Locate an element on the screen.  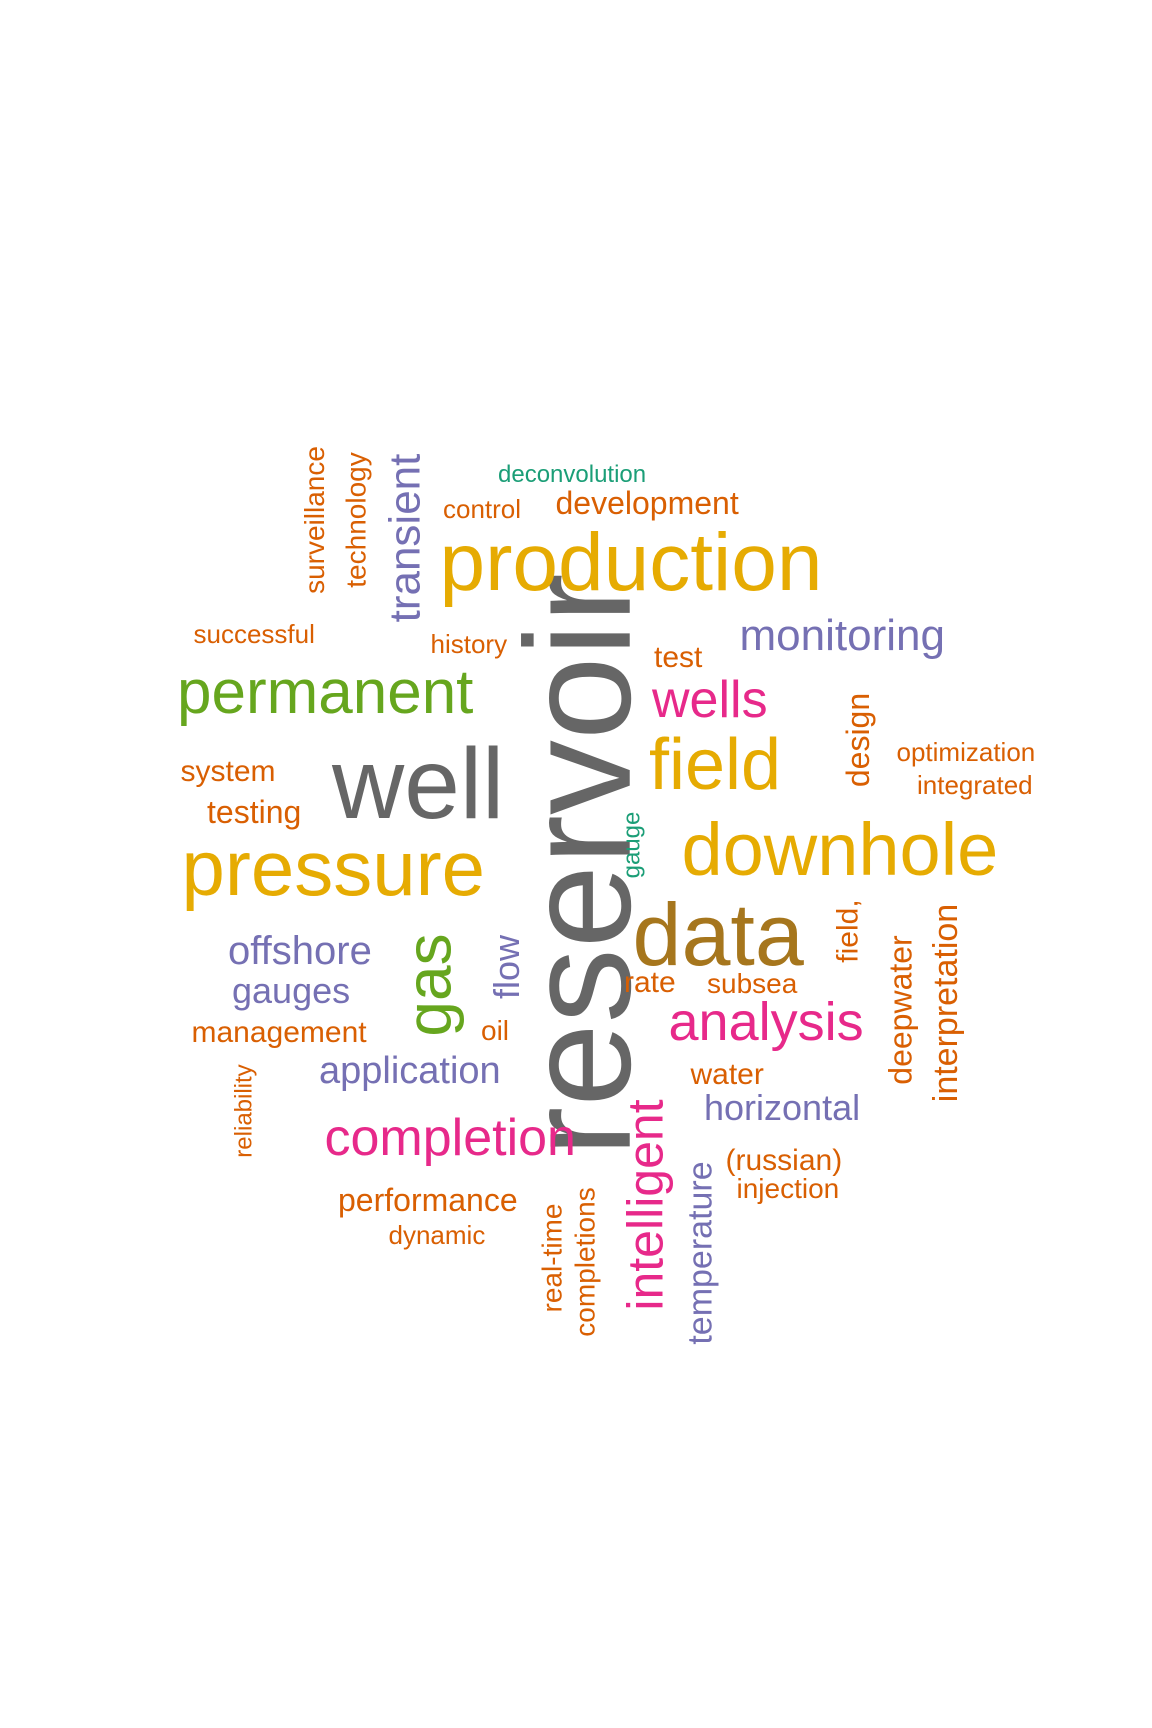
word-cloud-word: oil is located at coordinates (495, 1030).